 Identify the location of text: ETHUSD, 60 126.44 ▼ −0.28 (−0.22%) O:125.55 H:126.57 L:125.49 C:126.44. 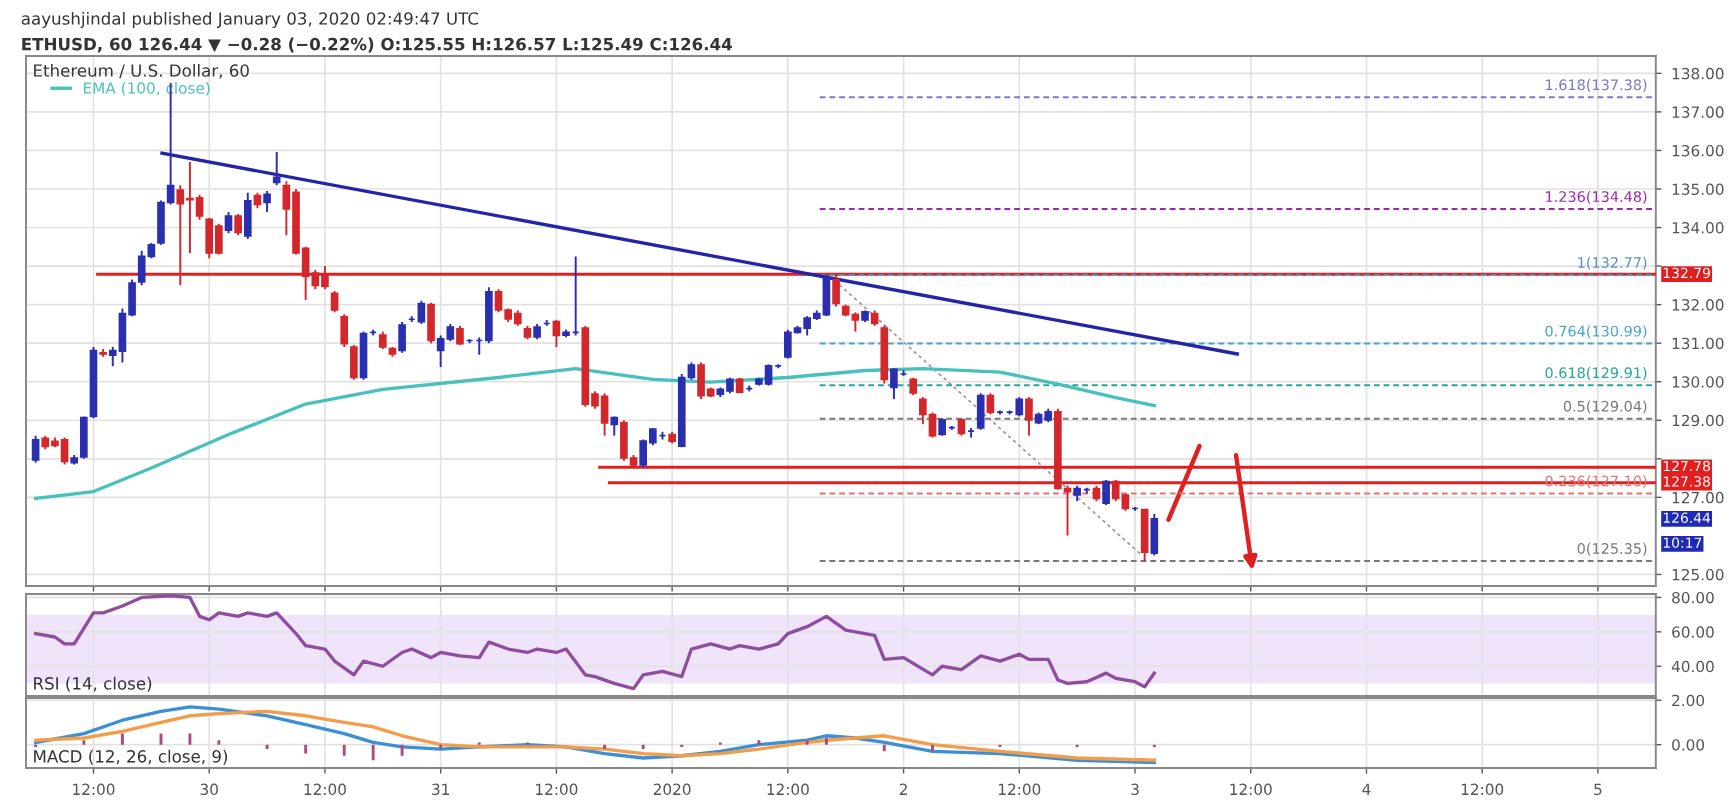
(377, 45).